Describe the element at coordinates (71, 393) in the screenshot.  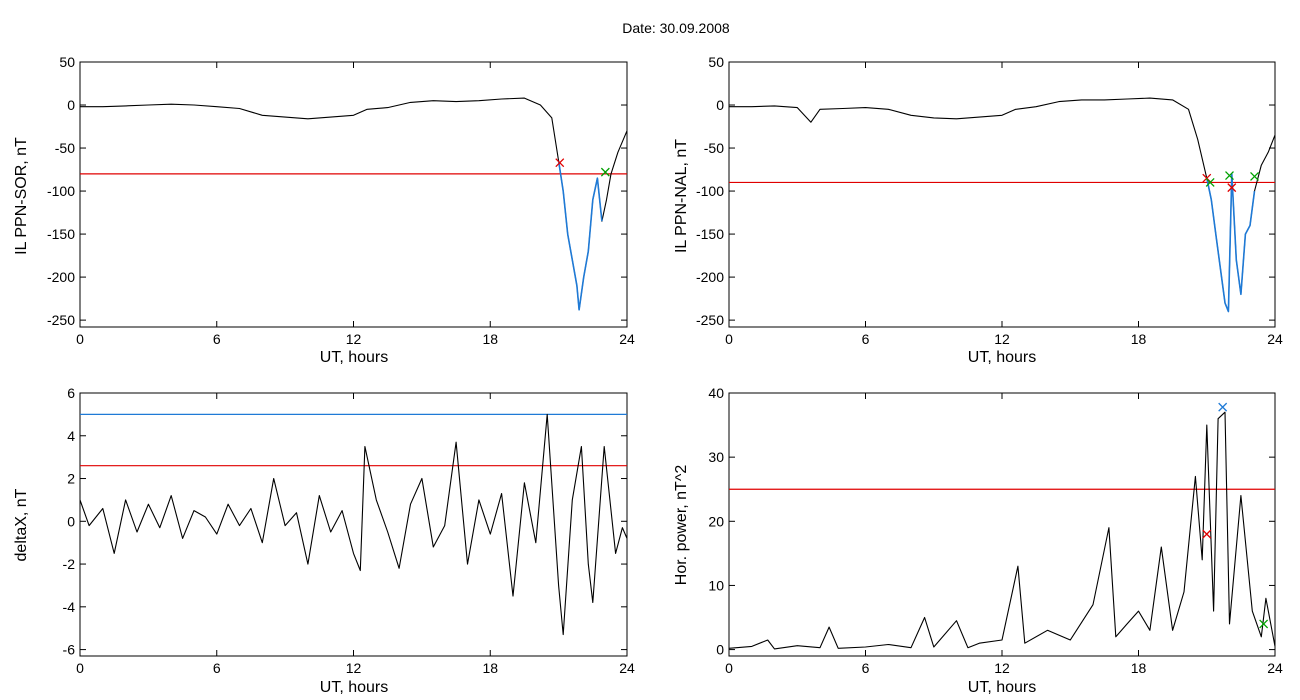
I see `y-tick-label: 6` at that location.